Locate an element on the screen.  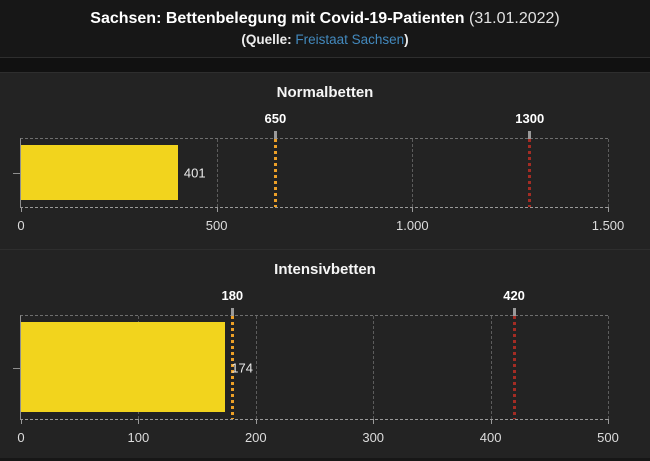
threshold-marker-label: 420 is located at coordinates (514, 295).